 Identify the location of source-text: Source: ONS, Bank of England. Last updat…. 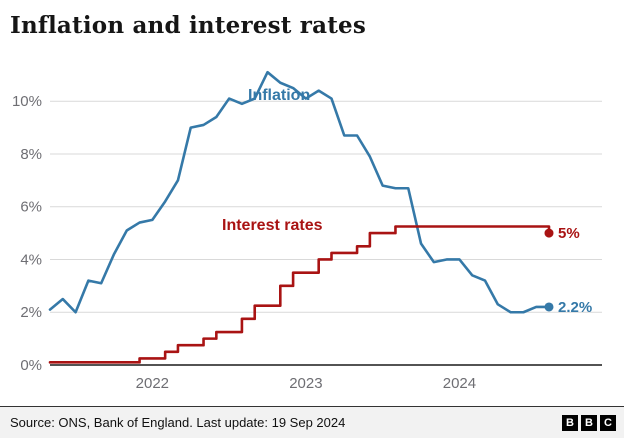
(178, 422).